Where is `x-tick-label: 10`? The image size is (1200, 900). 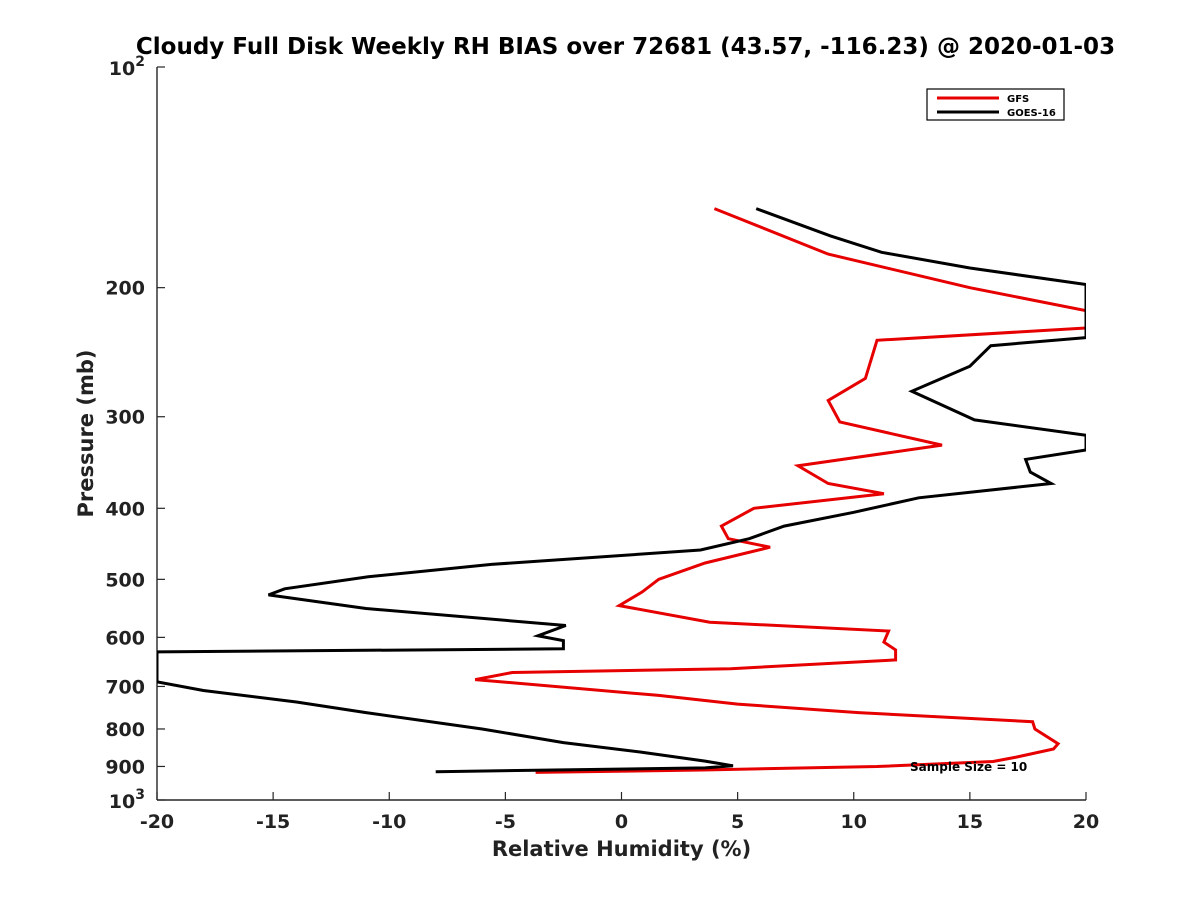 x-tick-label: 10 is located at coordinates (854, 822).